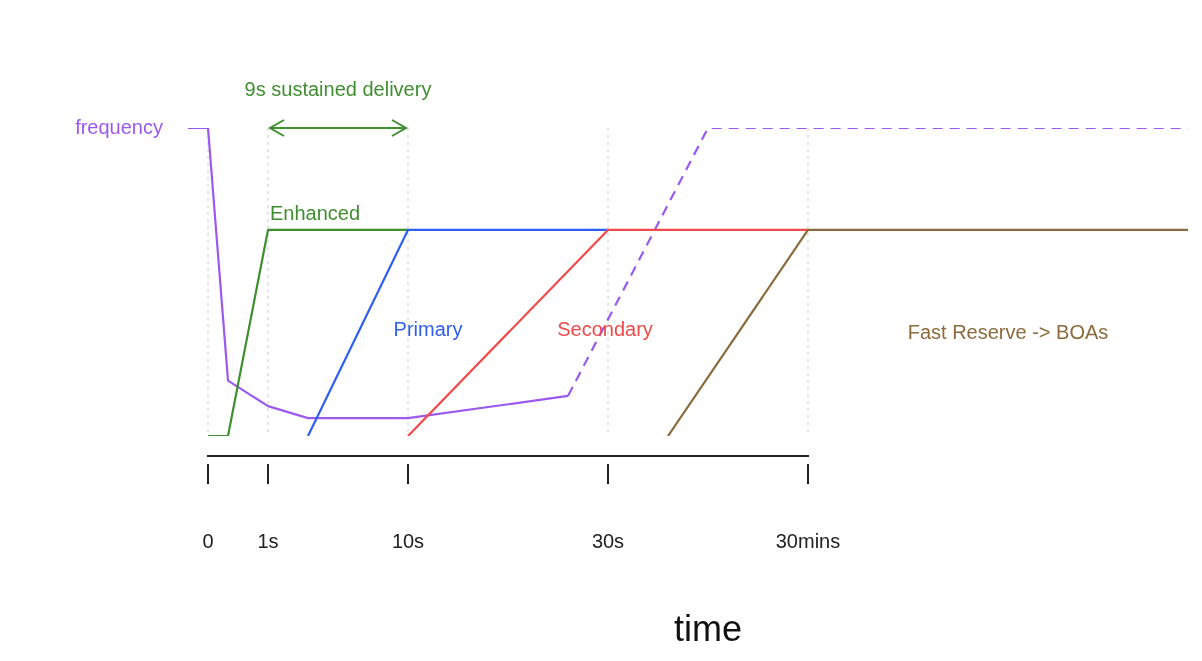  I want to click on series-label: Enhanced, so click(315, 212).